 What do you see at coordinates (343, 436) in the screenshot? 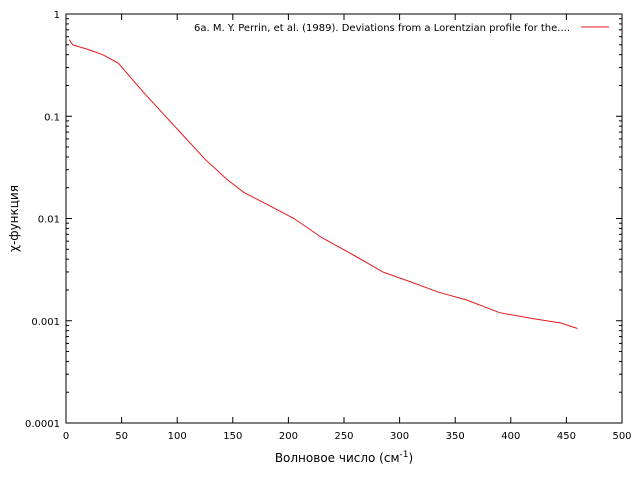
I see `x-tick-label: 250` at bounding box center [343, 436].